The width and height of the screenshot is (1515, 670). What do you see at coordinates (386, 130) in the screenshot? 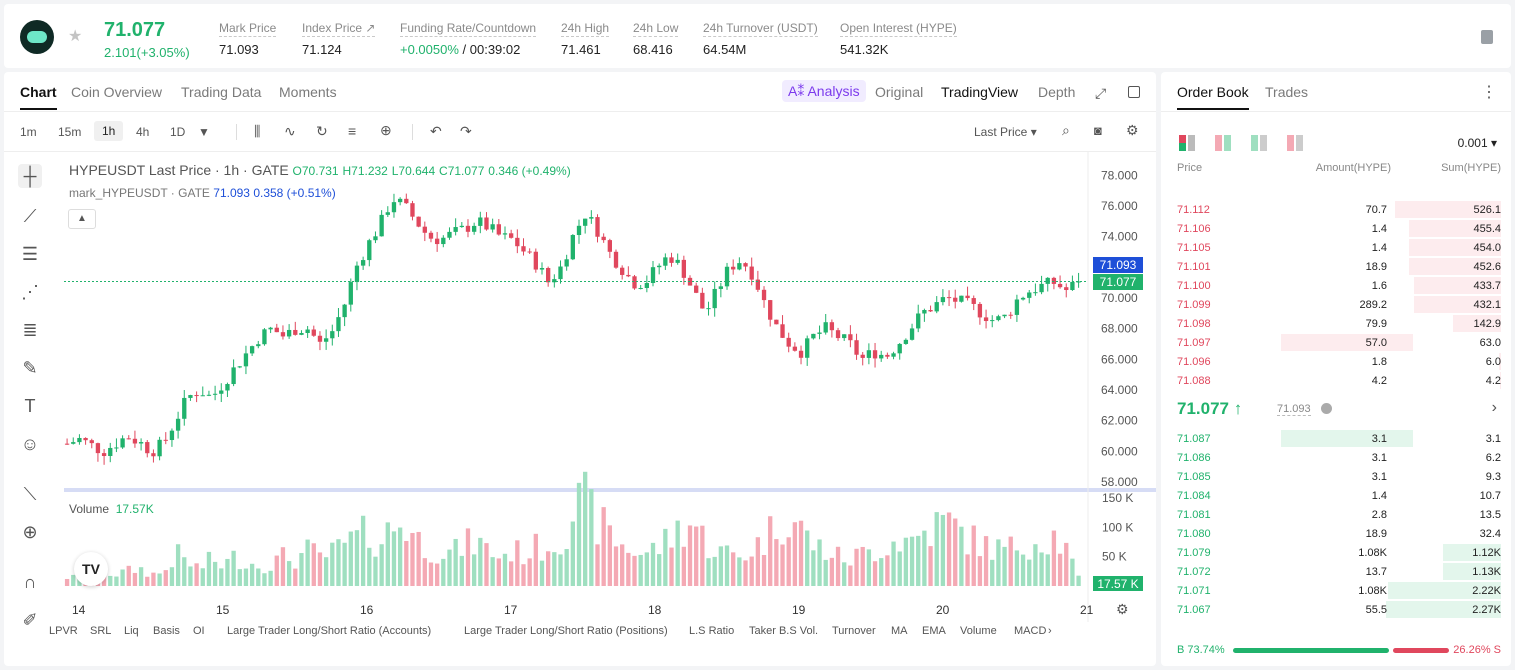
I see `add-alert-icon: ⊕` at bounding box center [386, 130].